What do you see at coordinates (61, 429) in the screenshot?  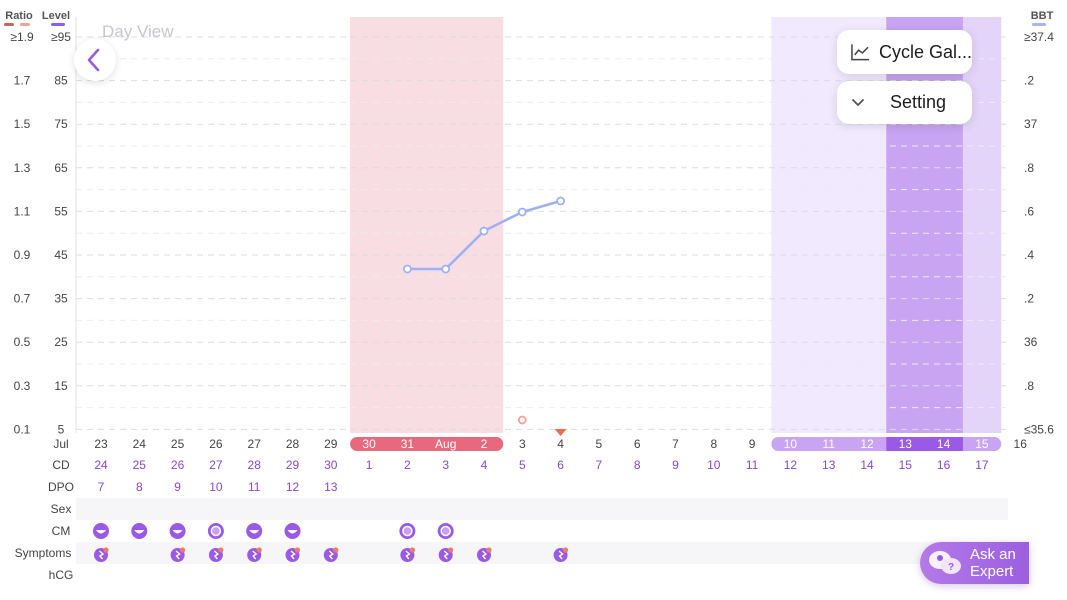 I see `level-tick-label: 5` at bounding box center [61, 429].